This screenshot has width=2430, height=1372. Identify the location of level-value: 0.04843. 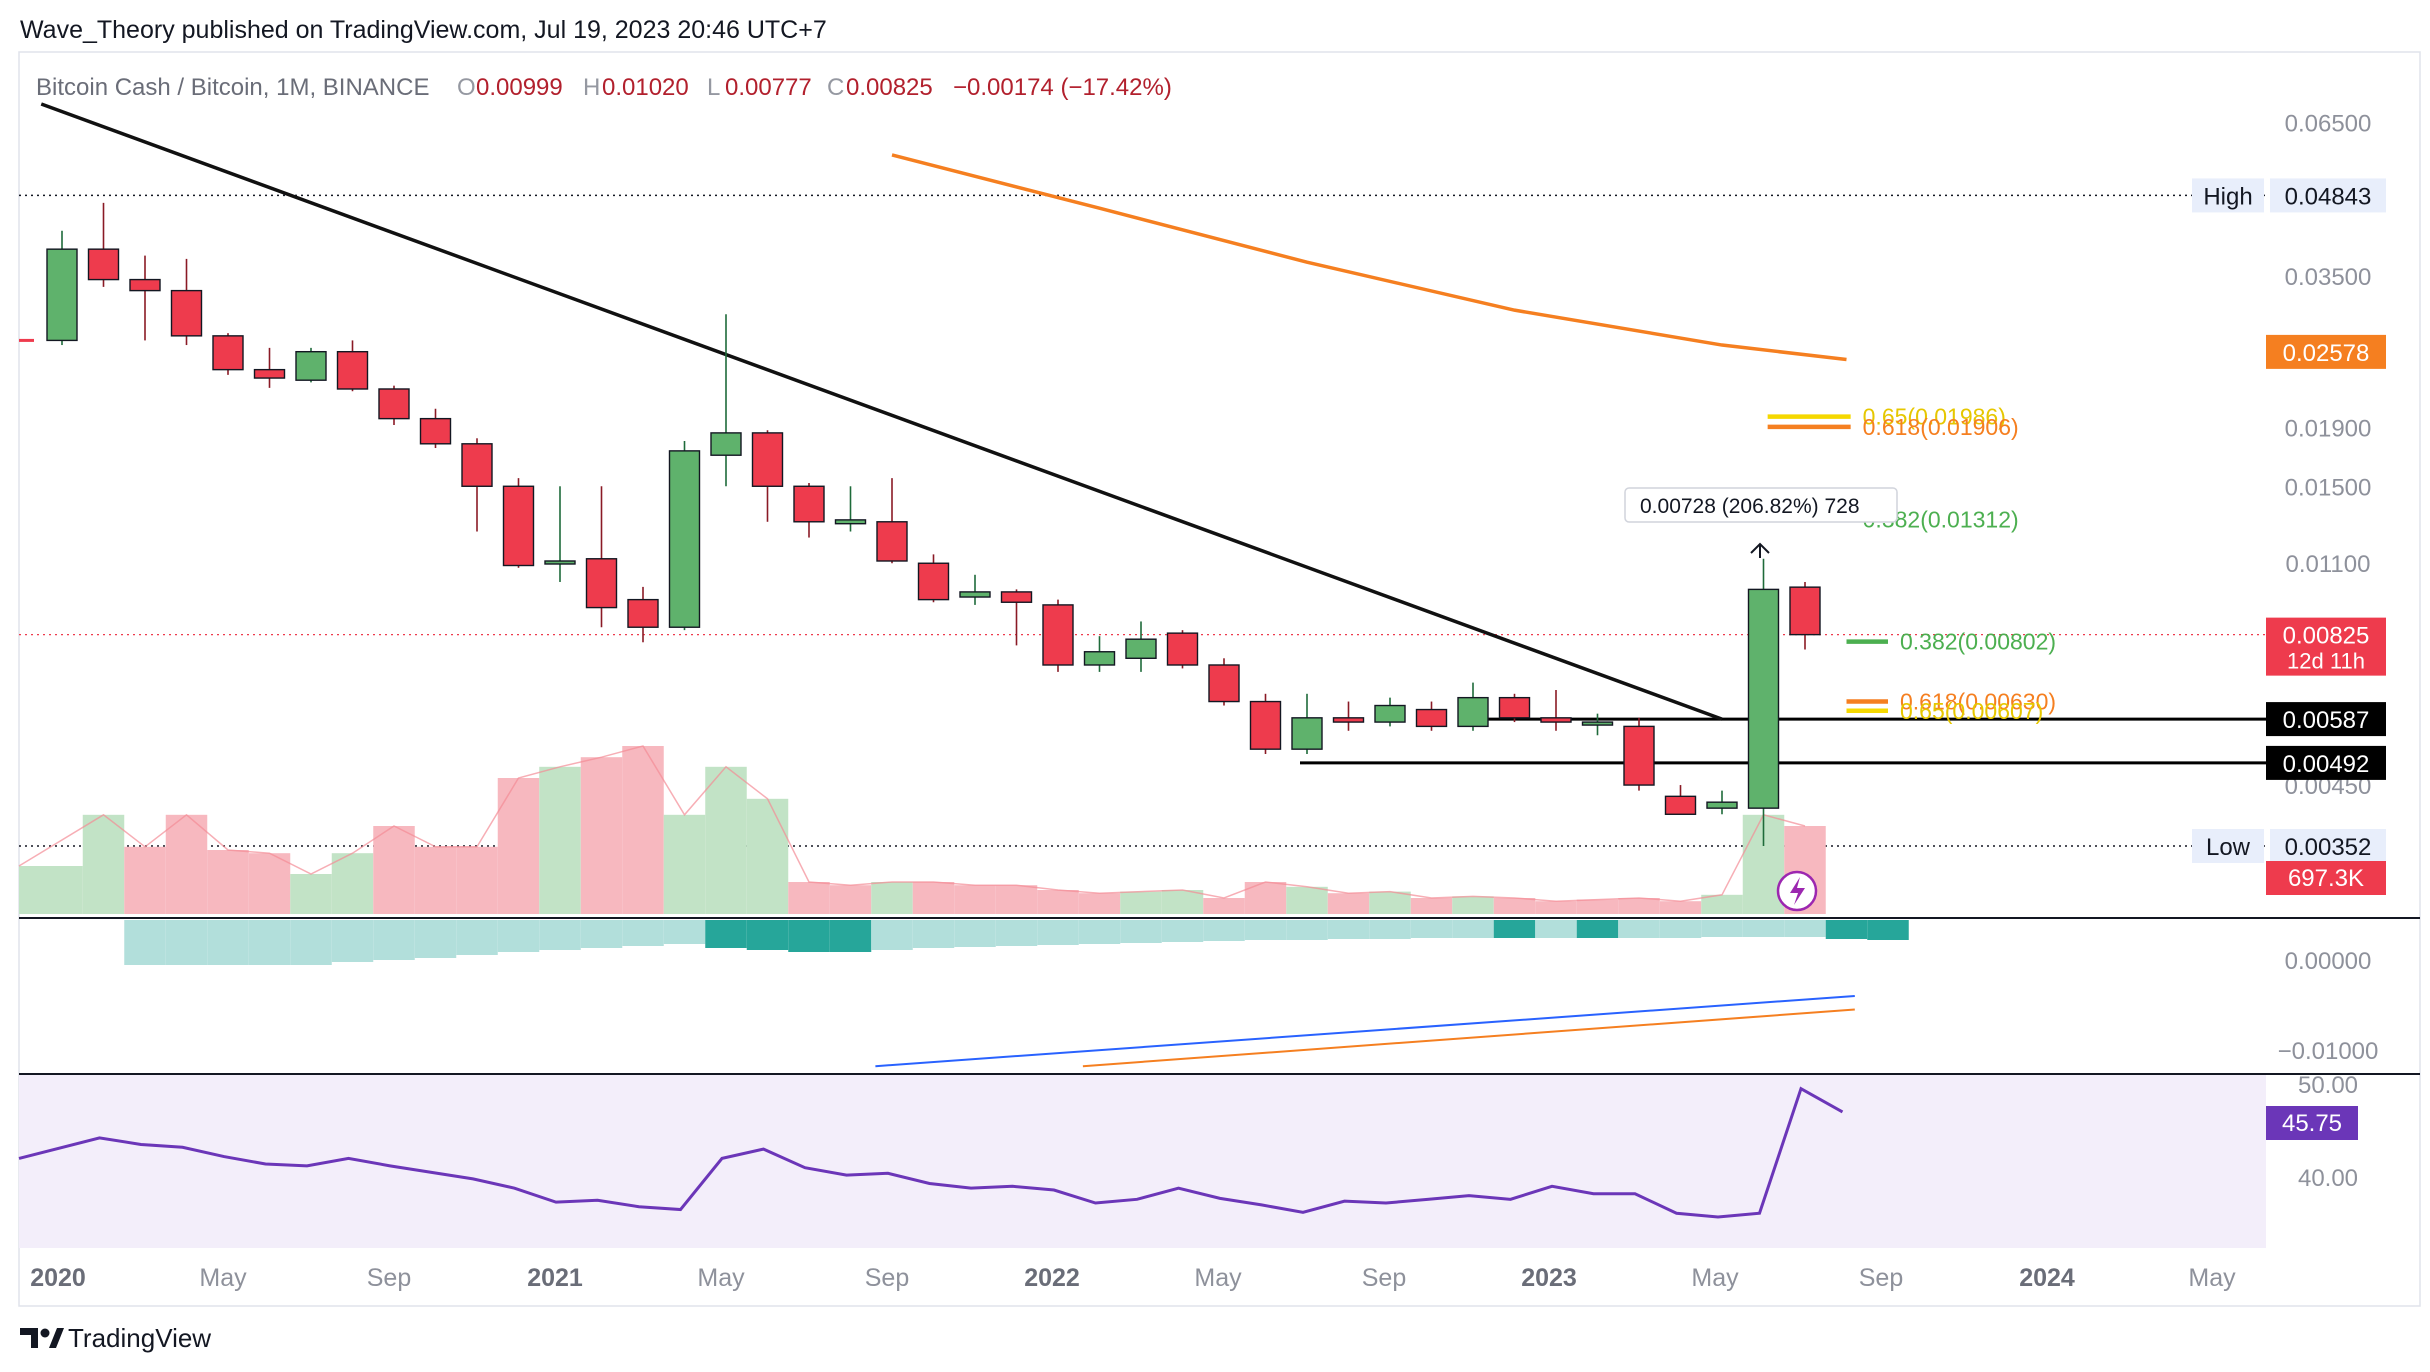
(2328, 196).